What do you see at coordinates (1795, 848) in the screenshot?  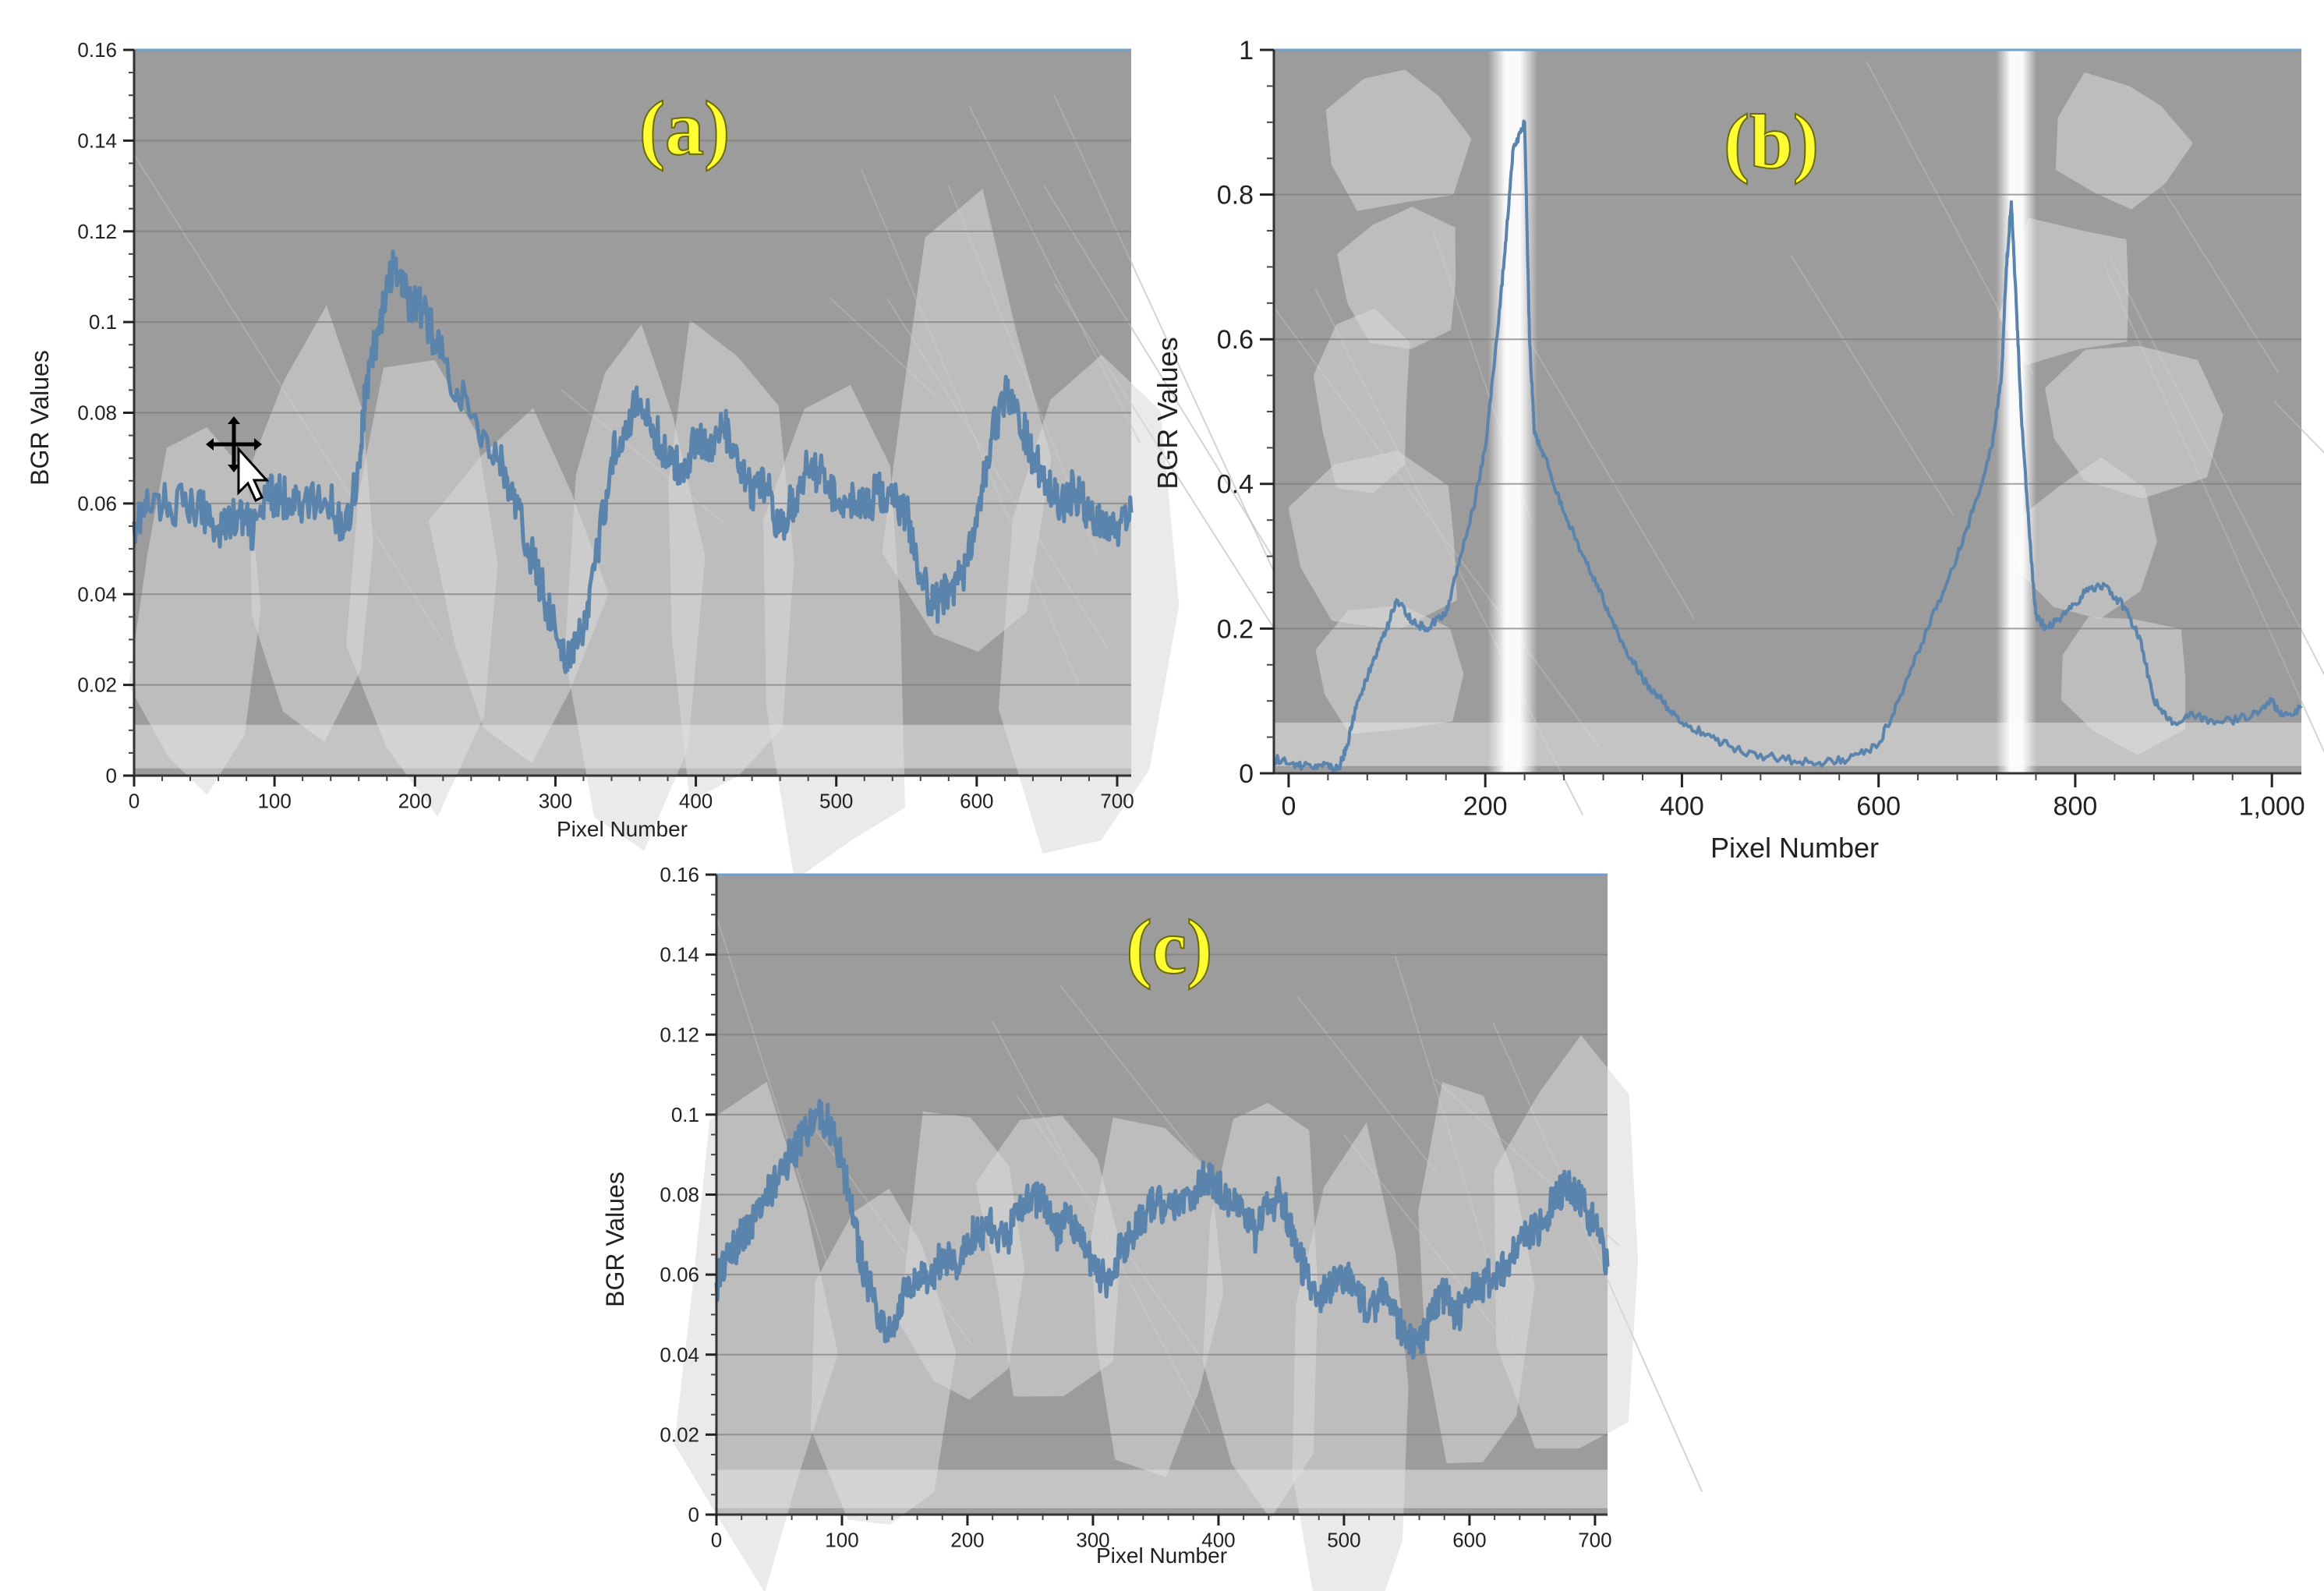 I see `xlabel-b: Pixel Number` at bounding box center [1795, 848].